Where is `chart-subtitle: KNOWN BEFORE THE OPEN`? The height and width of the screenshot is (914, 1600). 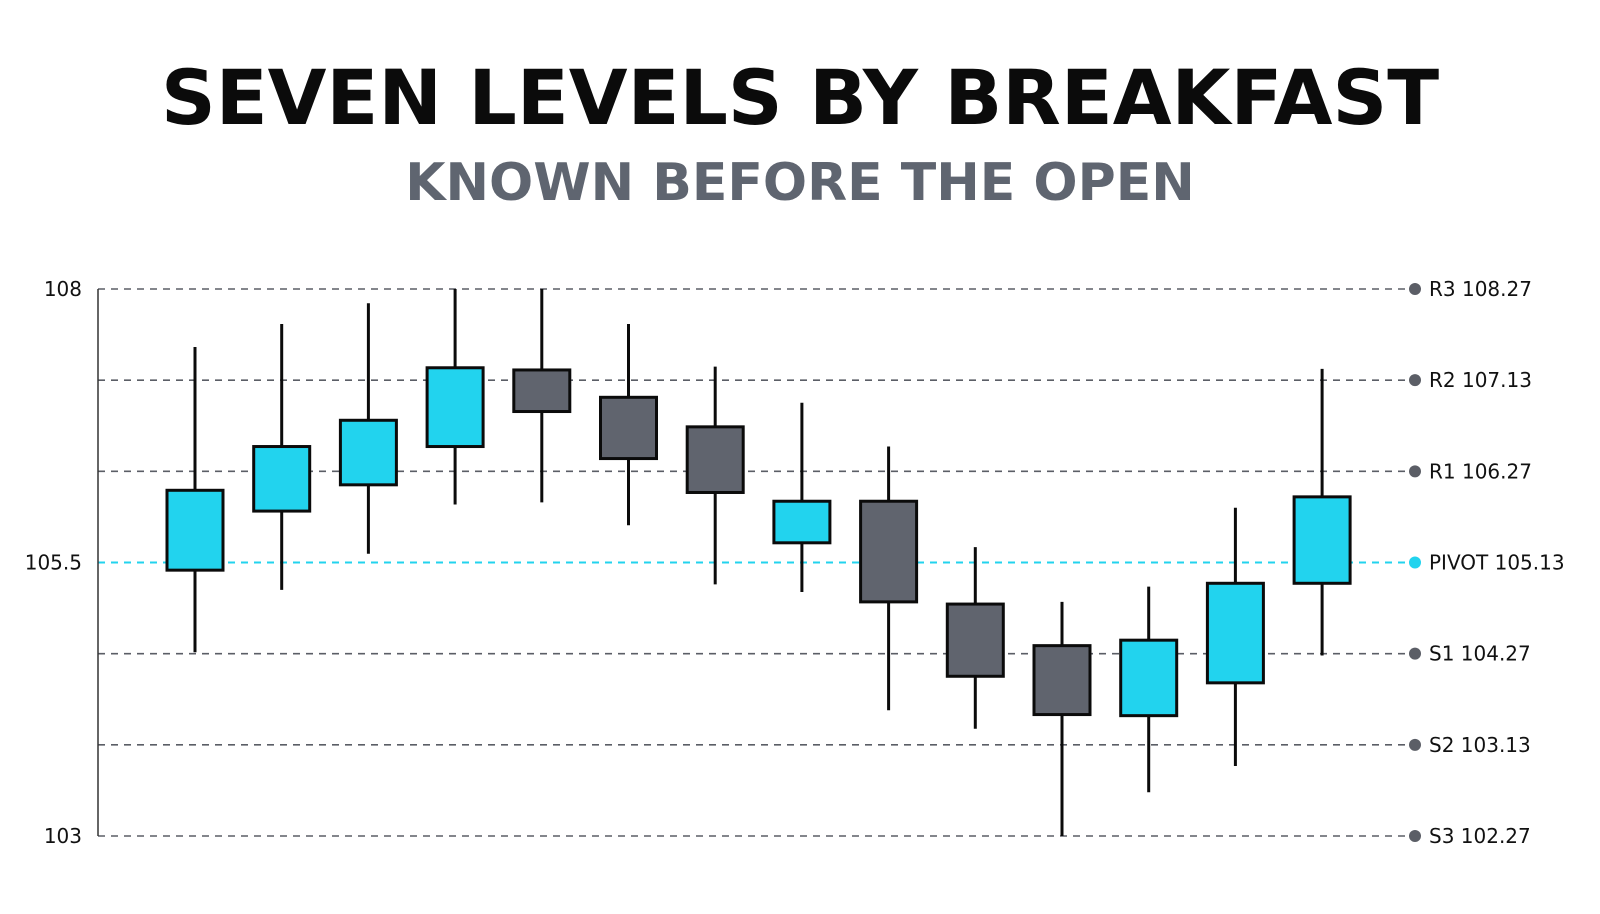 chart-subtitle: KNOWN BEFORE THE OPEN is located at coordinates (800, 183).